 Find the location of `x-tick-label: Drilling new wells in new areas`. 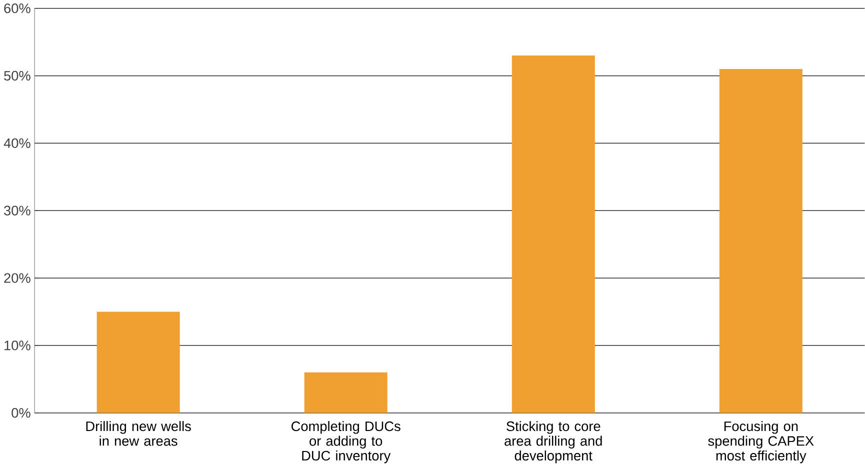

x-tick-label: Drilling new wells in new areas is located at coordinates (138, 433).